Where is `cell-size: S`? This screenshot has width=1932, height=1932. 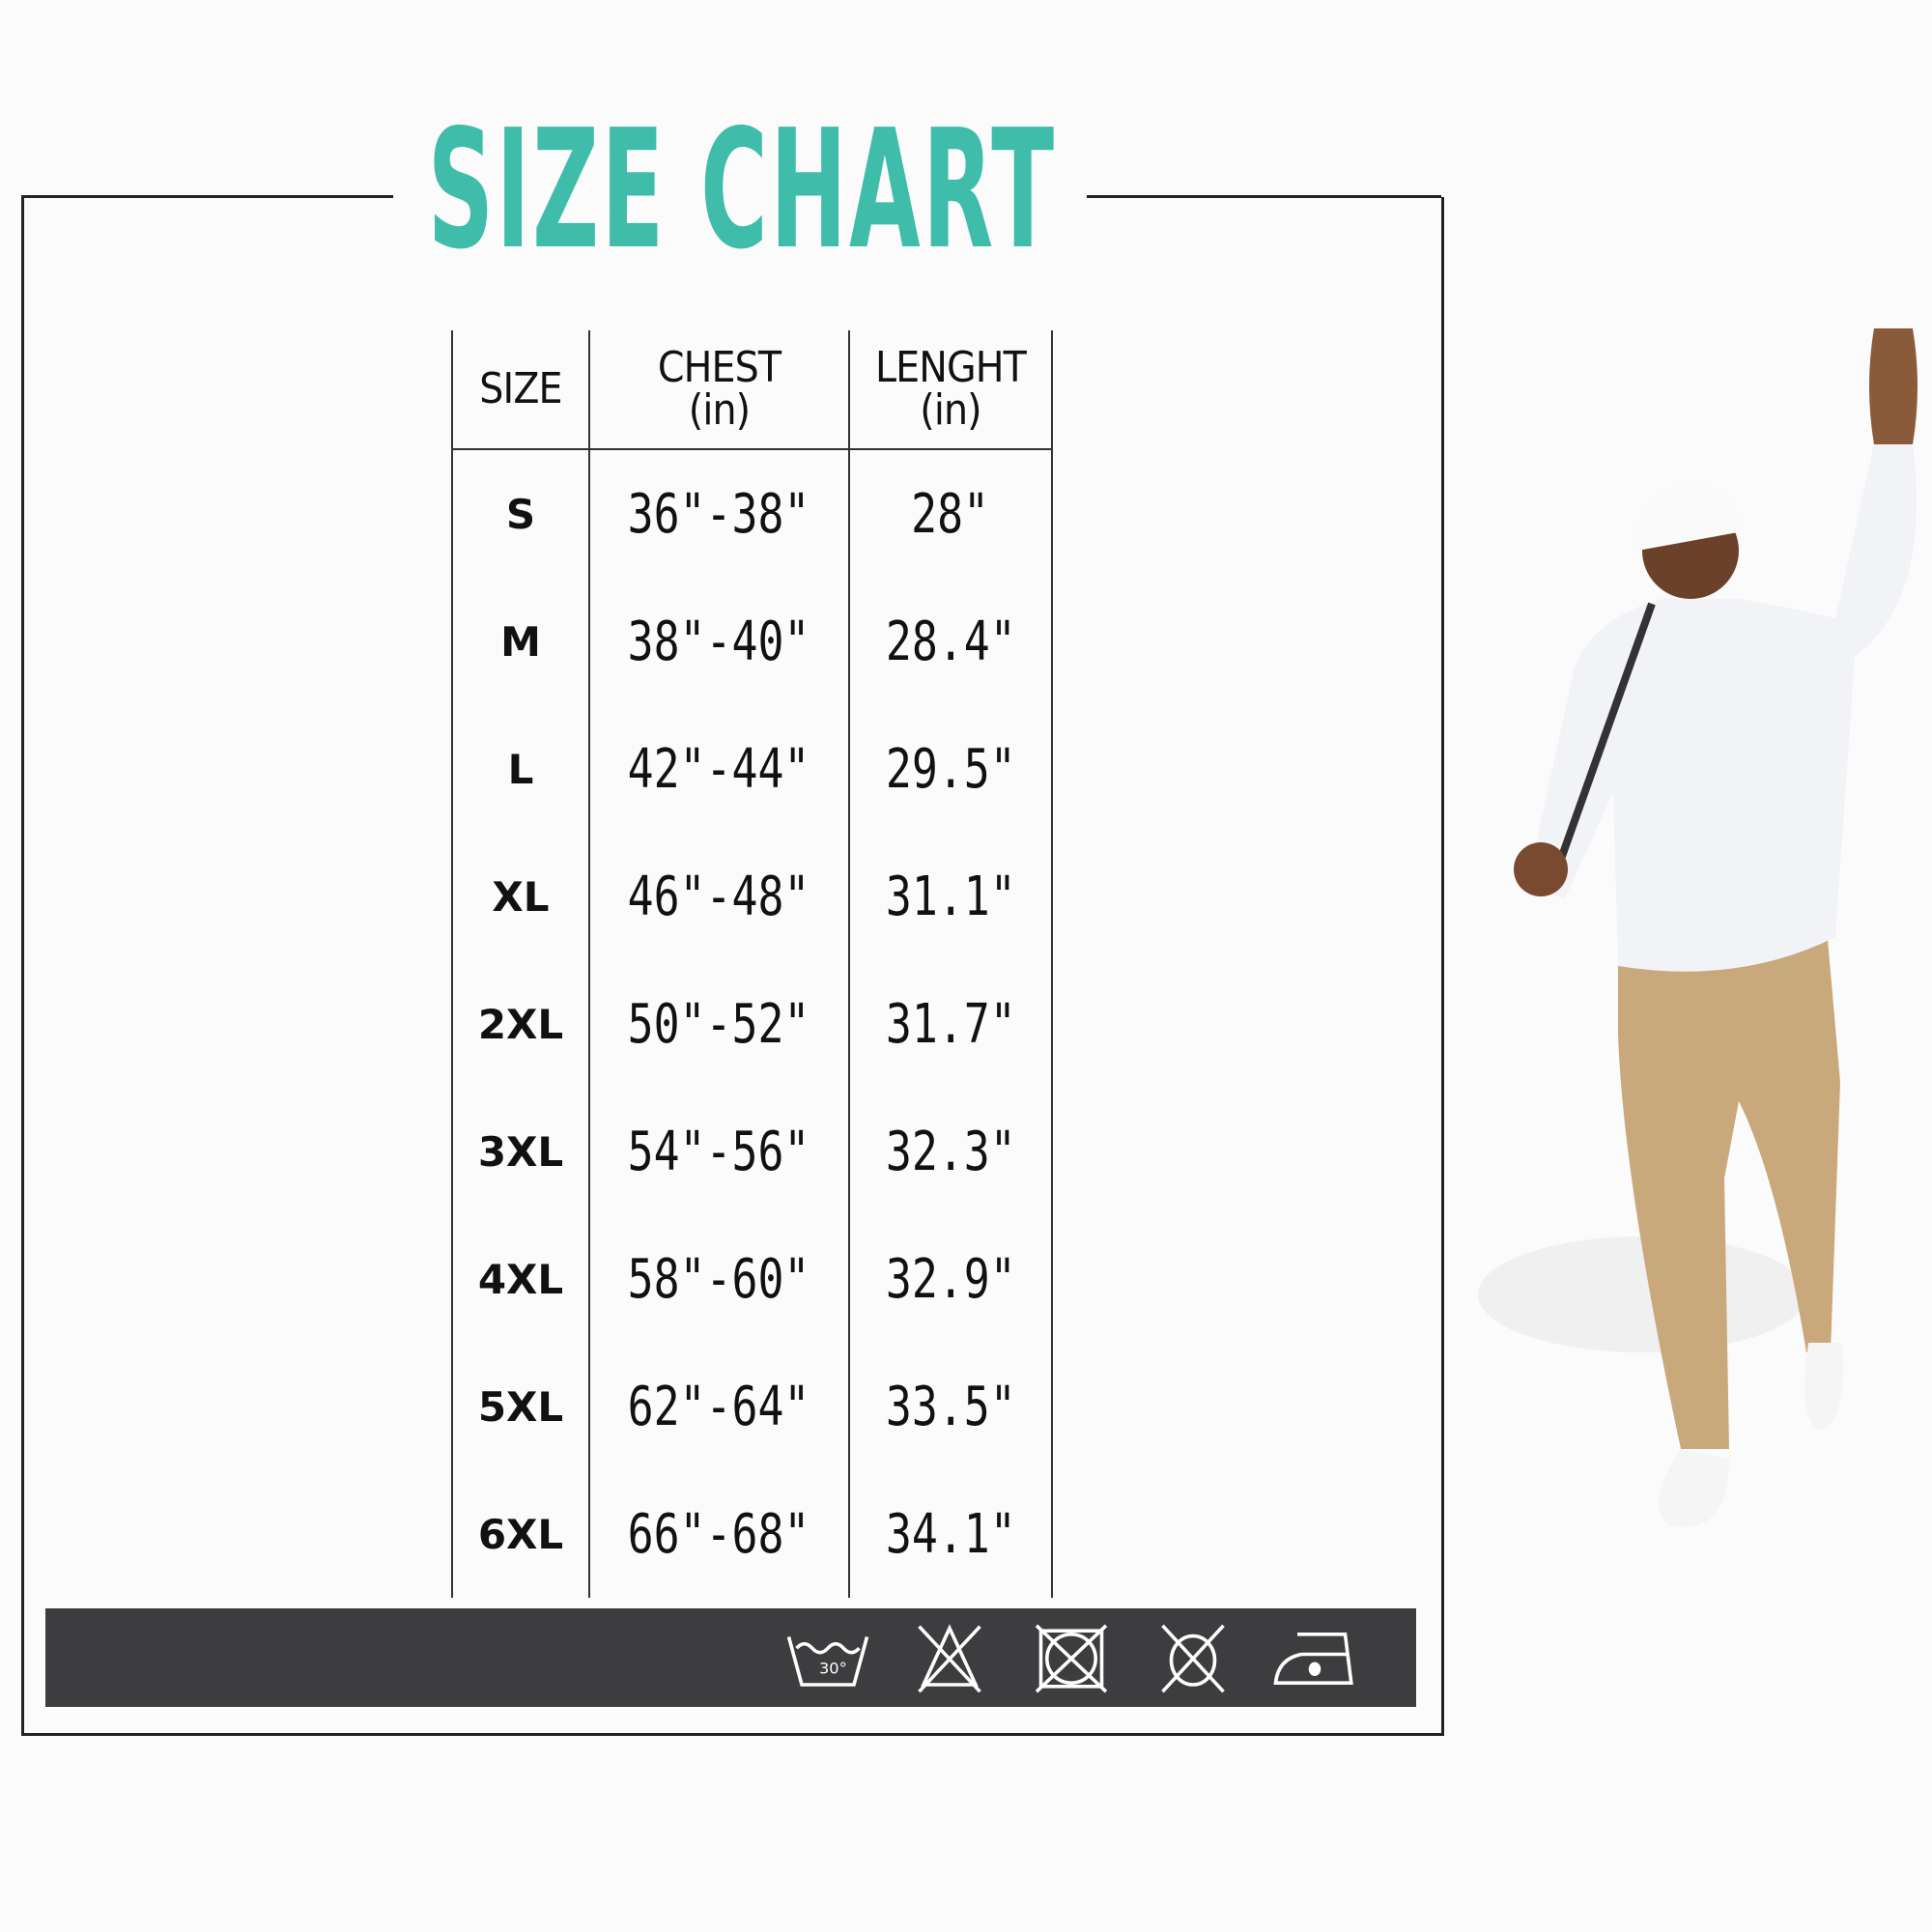 cell-size: S is located at coordinates (520, 513).